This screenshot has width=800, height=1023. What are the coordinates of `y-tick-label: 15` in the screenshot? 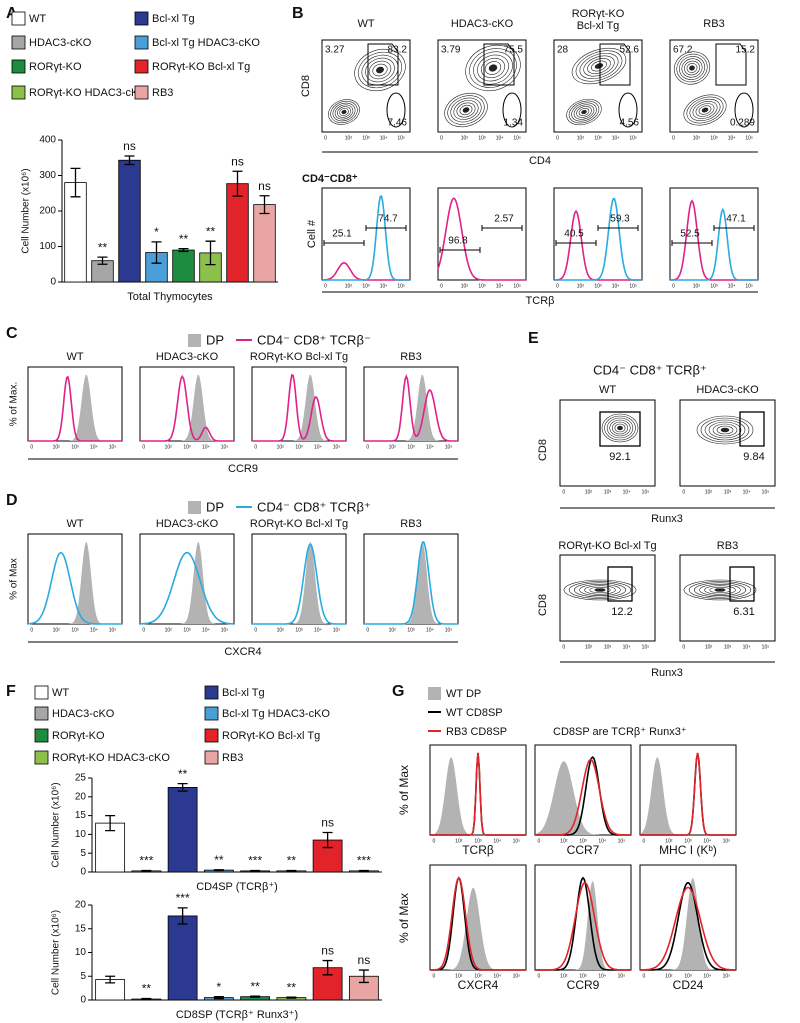 It's located at (81, 815).